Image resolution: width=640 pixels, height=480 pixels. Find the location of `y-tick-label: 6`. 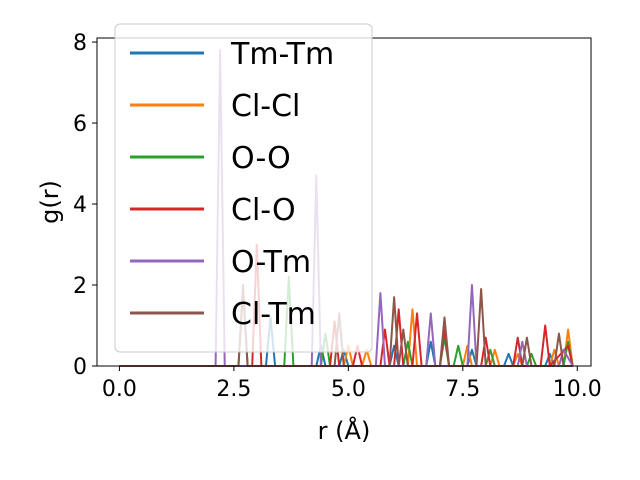

y-tick-label: 6 is located at coordinates (80, 124).